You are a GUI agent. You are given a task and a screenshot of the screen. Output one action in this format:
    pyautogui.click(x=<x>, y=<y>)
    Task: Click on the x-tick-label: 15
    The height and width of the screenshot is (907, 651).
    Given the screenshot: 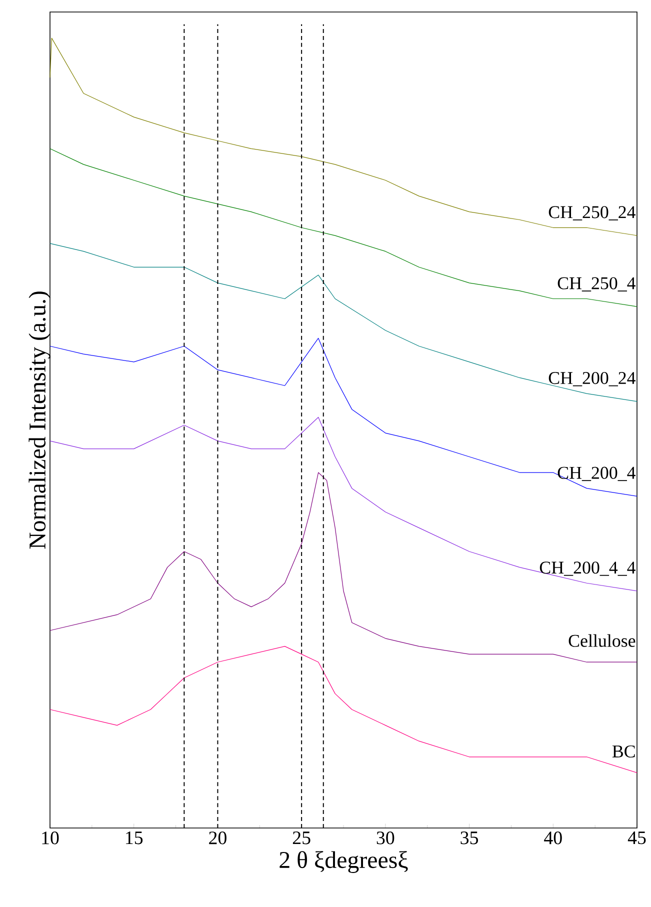 What is the action you would take?
    pyautogui.click(x=134, y=838)
    